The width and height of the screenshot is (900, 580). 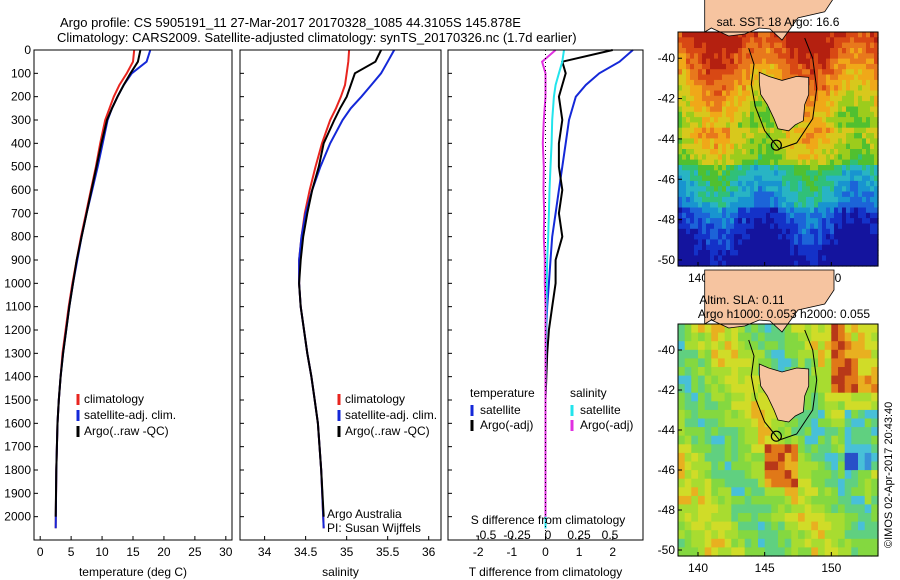 I want to click on map-x-tick-label: 145, so click(x=765, y=568).